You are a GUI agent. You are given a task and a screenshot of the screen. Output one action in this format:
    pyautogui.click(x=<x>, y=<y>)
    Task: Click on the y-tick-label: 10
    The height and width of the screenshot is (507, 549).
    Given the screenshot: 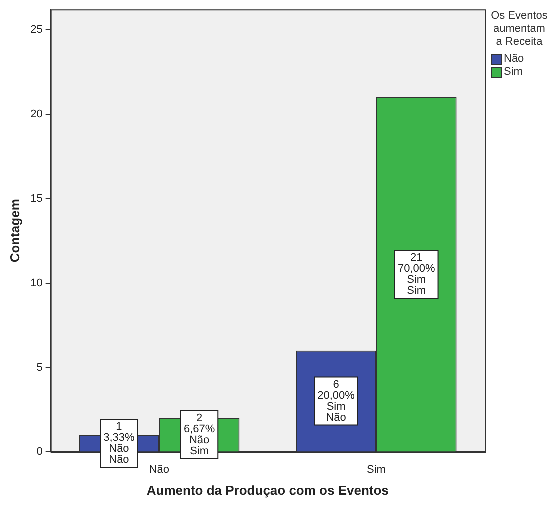 What is the action you would take?
    pyautogui.click(x=36, y=283)
    